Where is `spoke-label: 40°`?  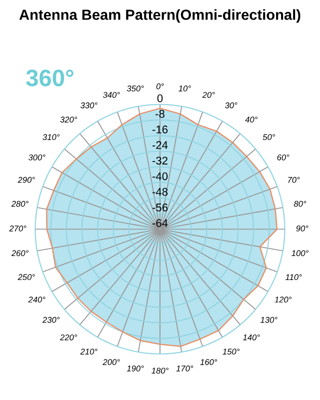 spoke-label: 40° is located at coordinates (251, 119).